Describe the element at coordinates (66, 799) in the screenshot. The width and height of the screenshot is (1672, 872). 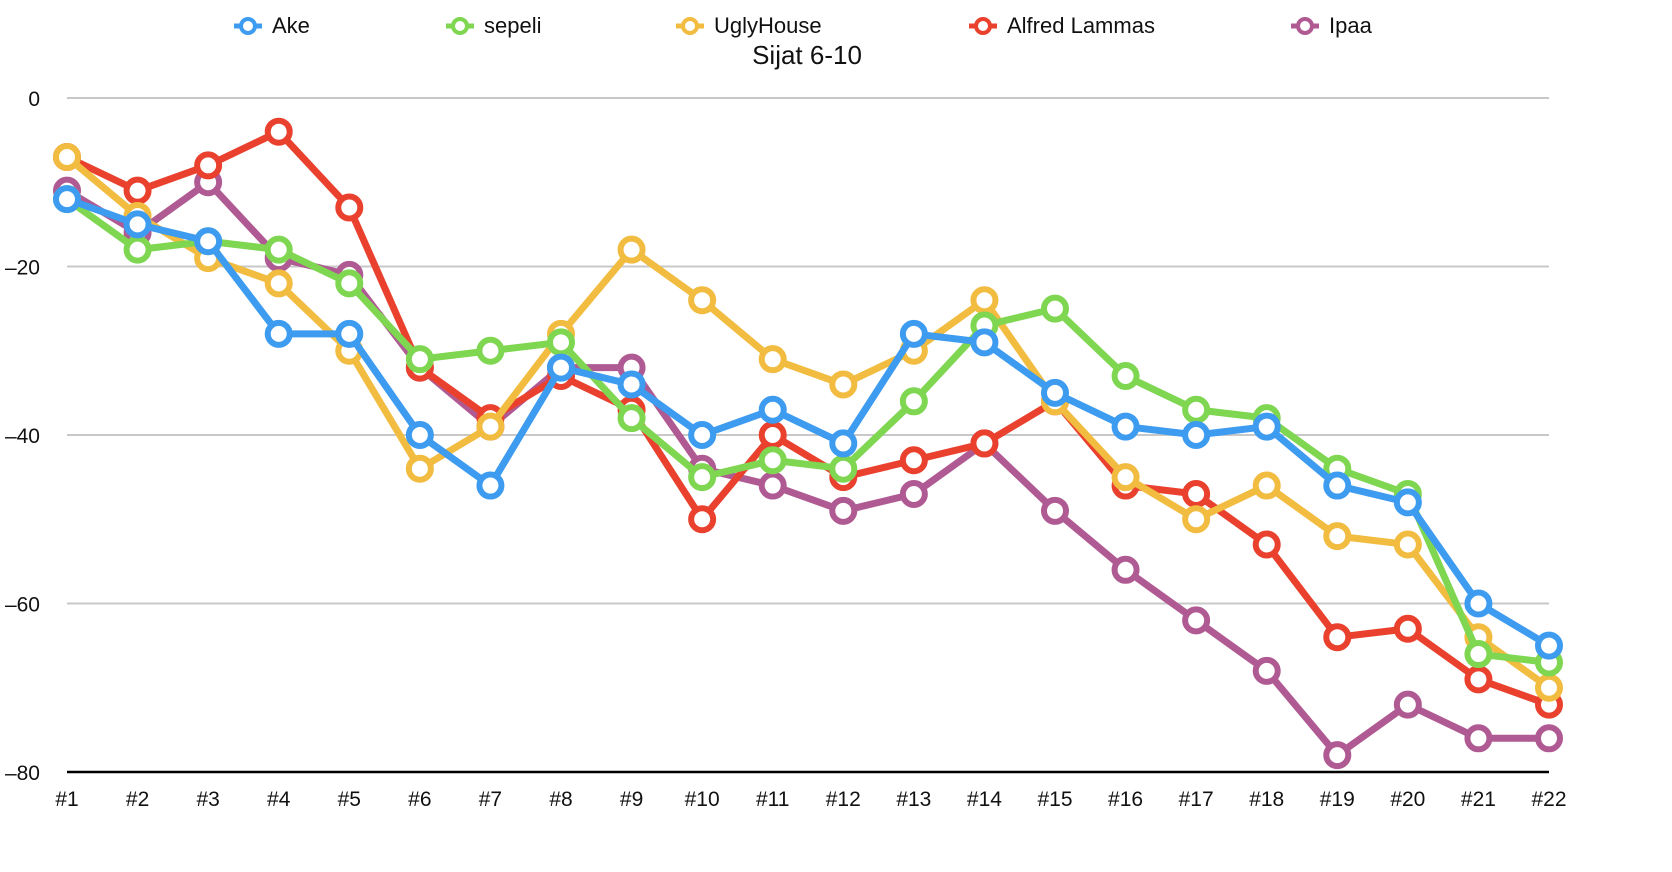
I see `x-tick-label: #1` at that location.